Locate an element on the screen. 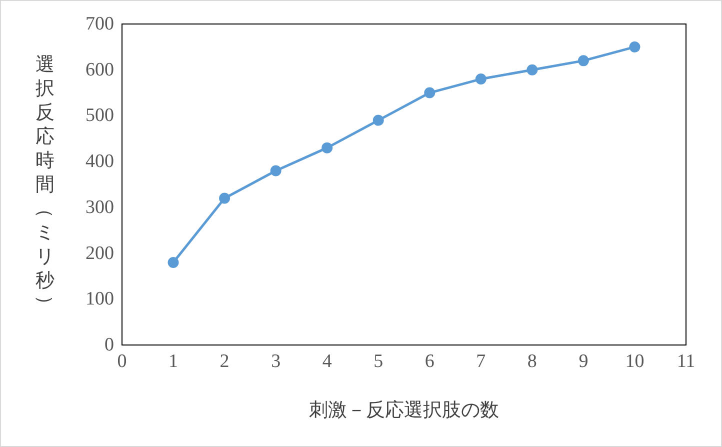  x-tick-label: 4 is located at coordinates (327, 361).